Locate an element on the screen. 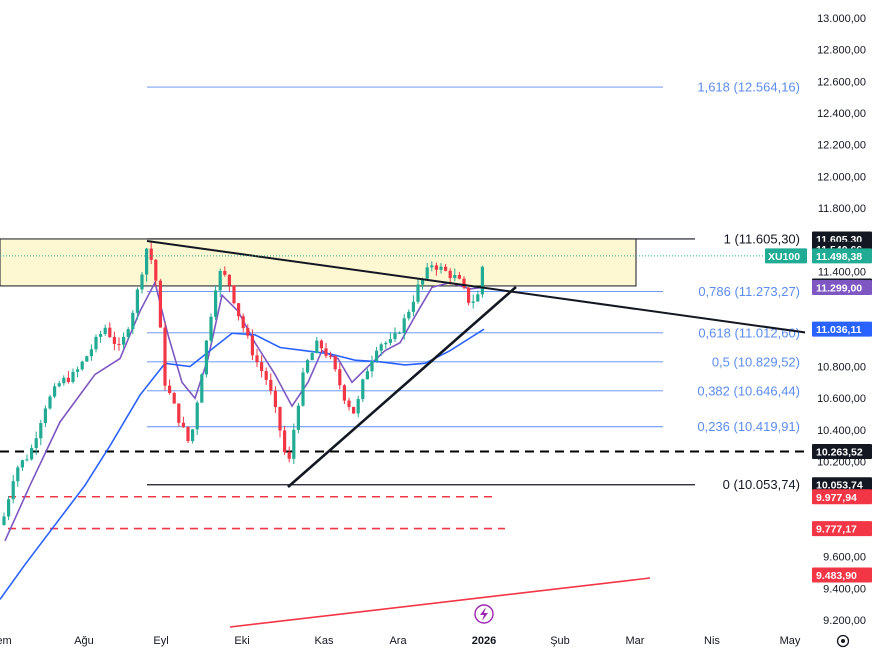  time-tick-label: 2026 is located at coordinates (484, 641).